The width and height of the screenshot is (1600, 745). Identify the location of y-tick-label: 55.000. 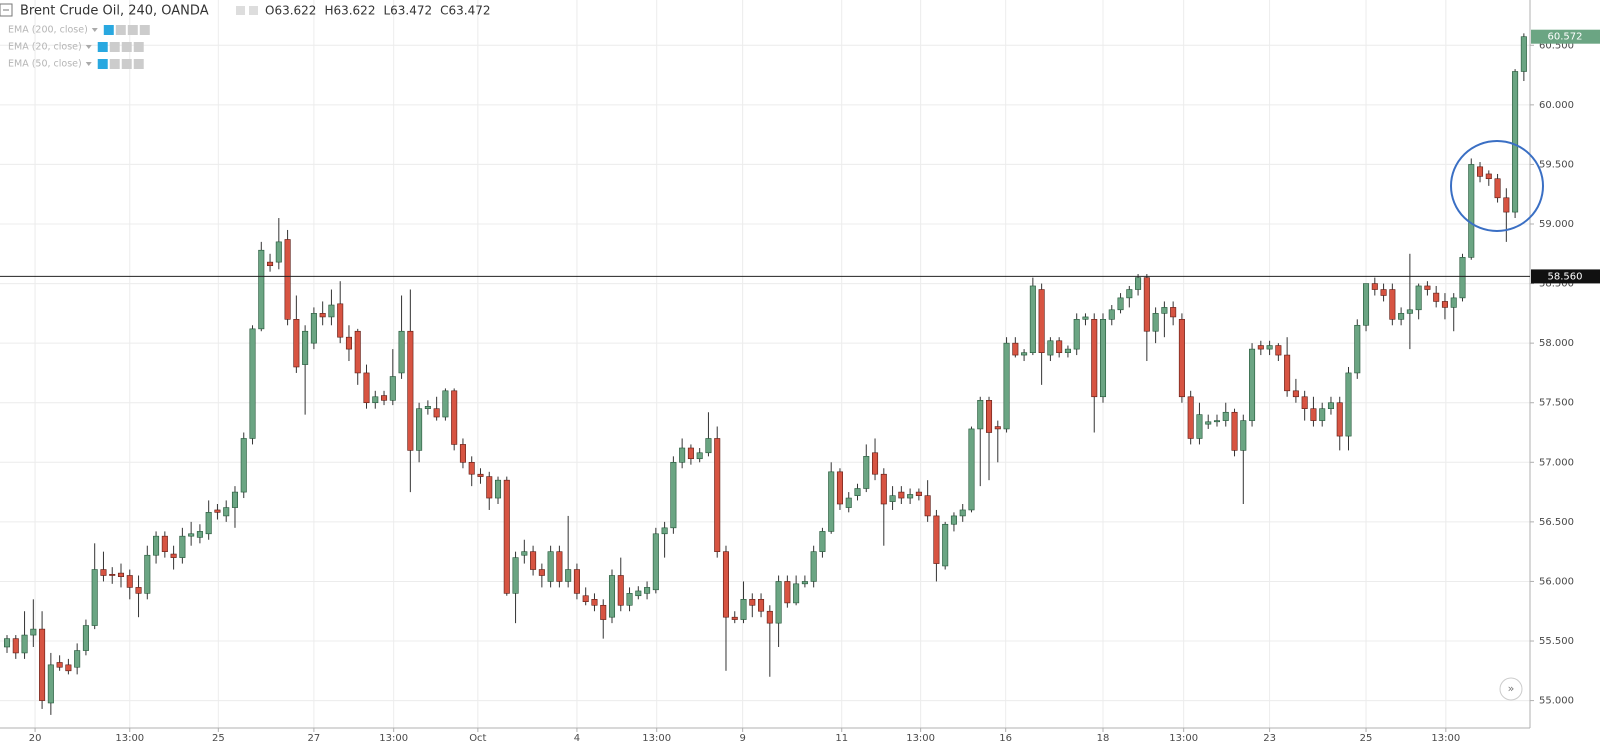
(1556, 701).